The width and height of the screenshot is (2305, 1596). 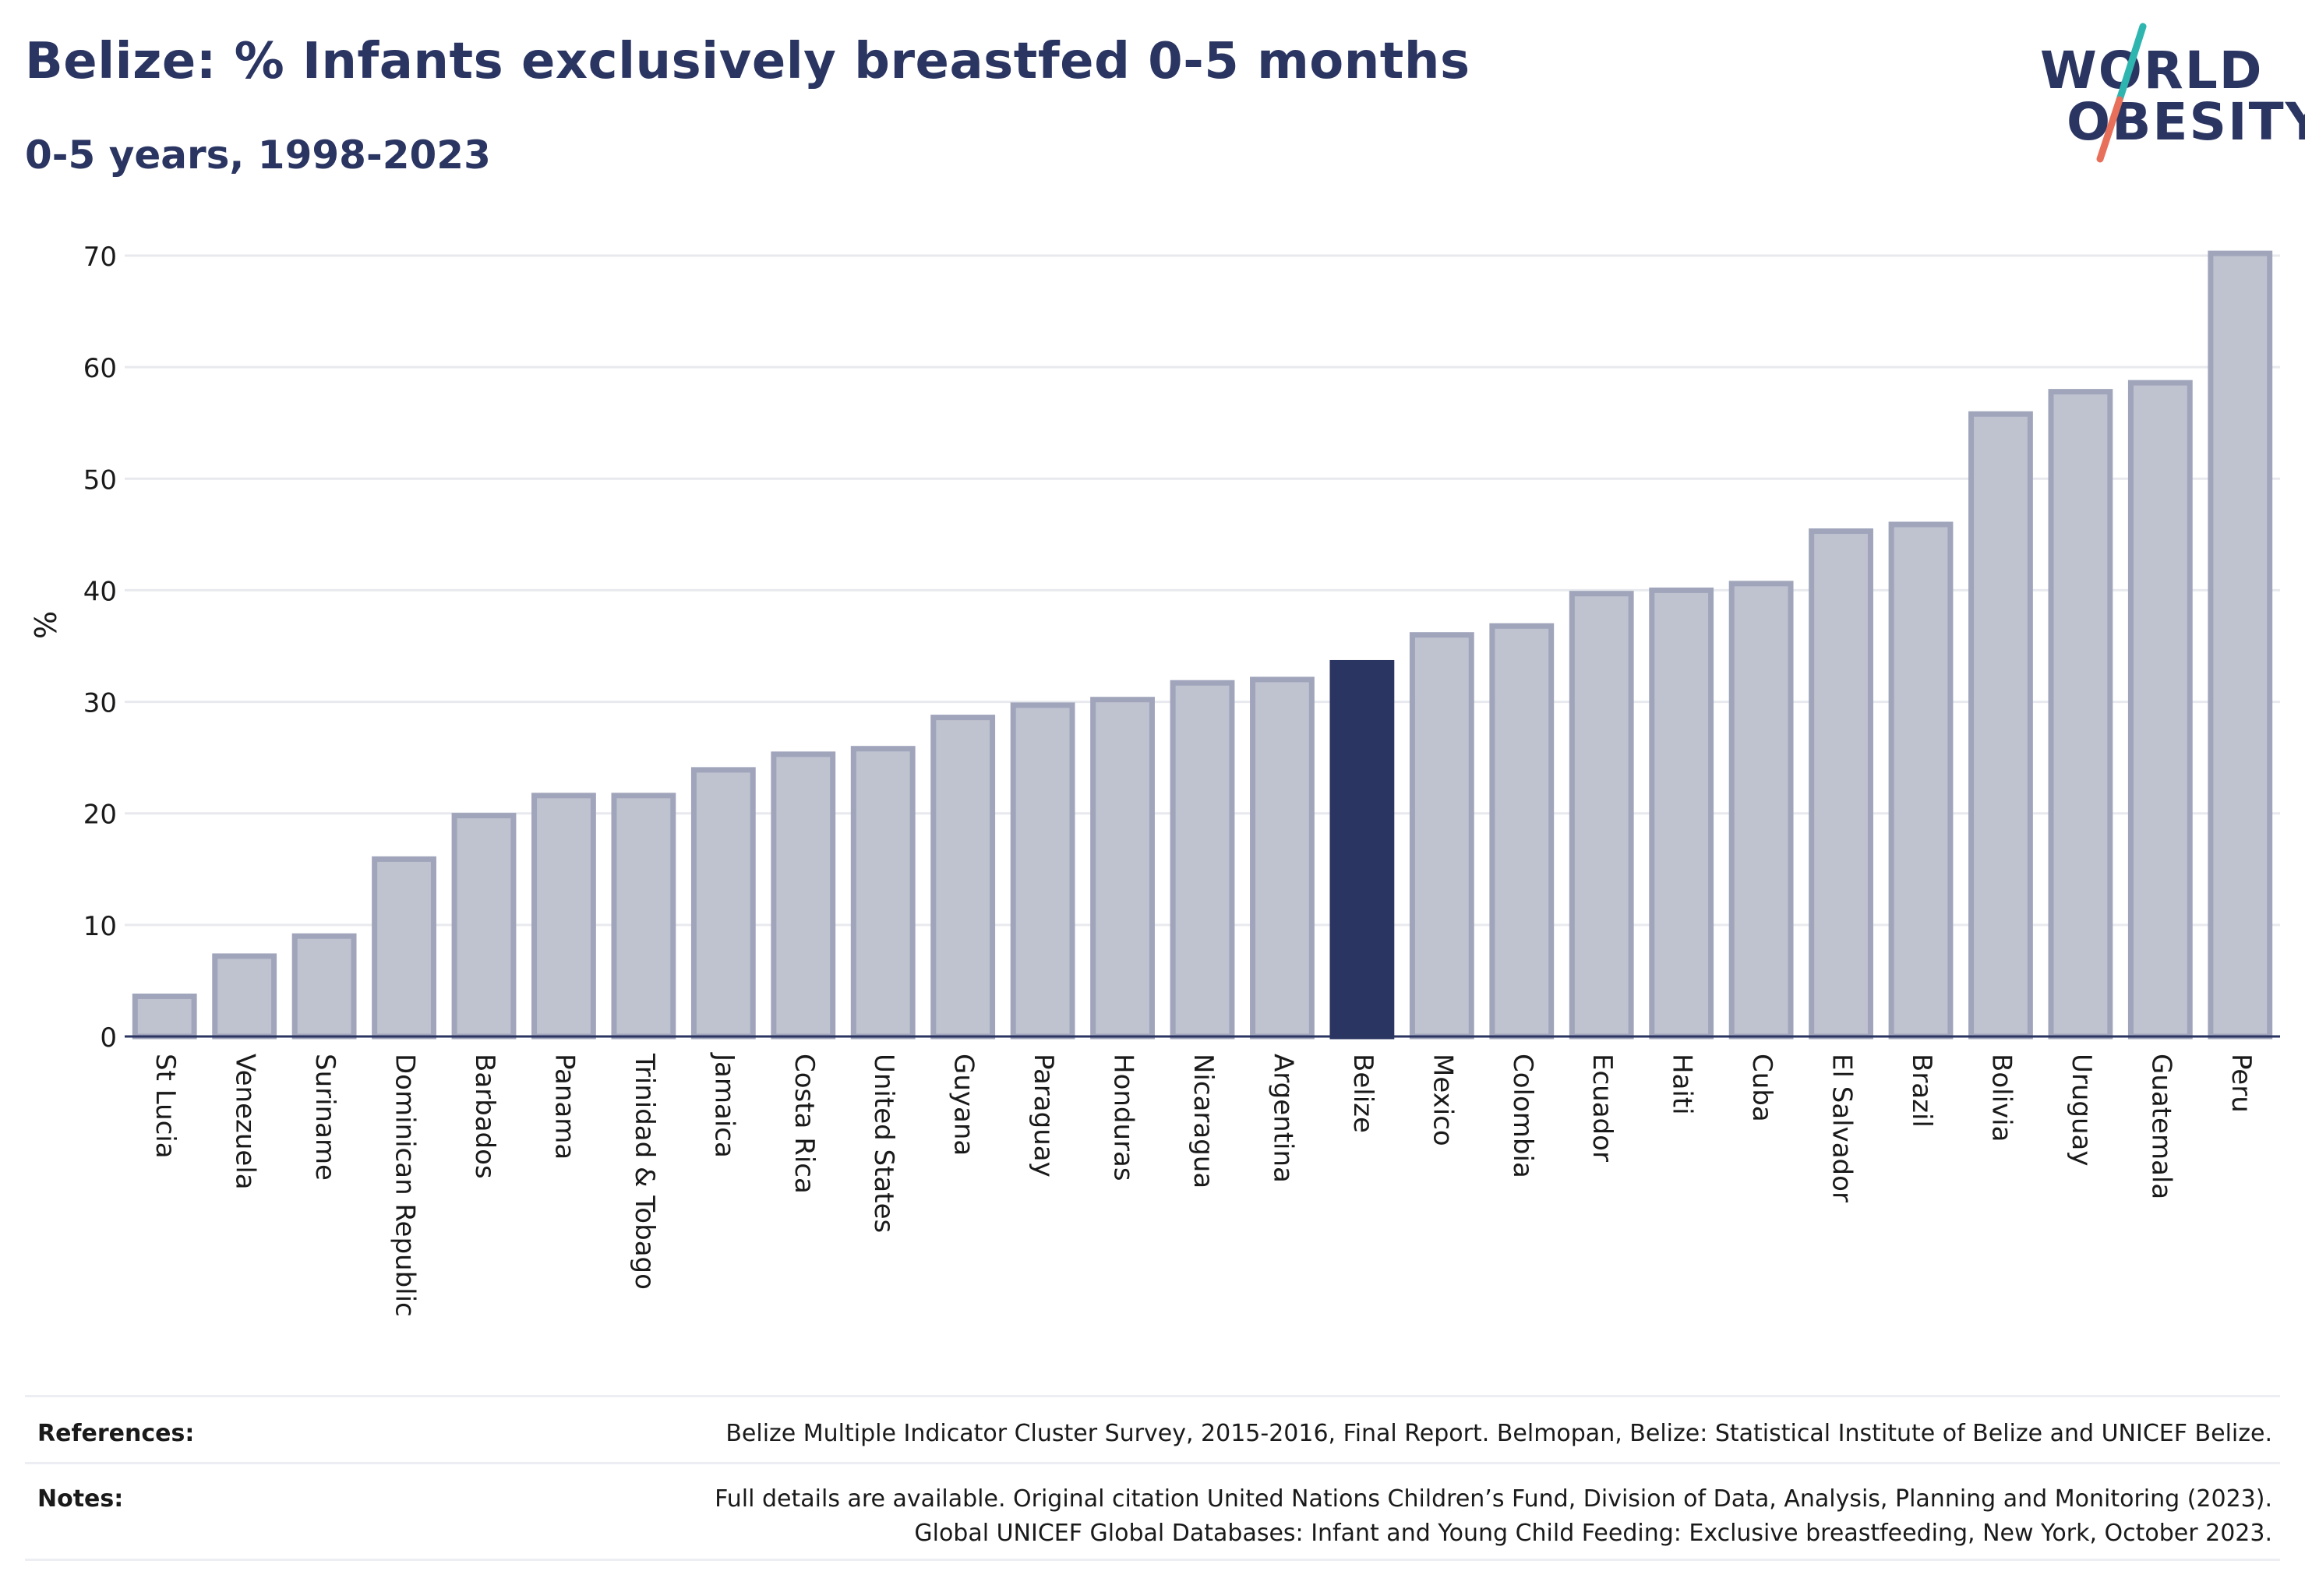 What do you see at coordinates (1362, 1093) in the screenshot?
I see `x-tick-label: Belize` at bounding box center [1362, 1093].